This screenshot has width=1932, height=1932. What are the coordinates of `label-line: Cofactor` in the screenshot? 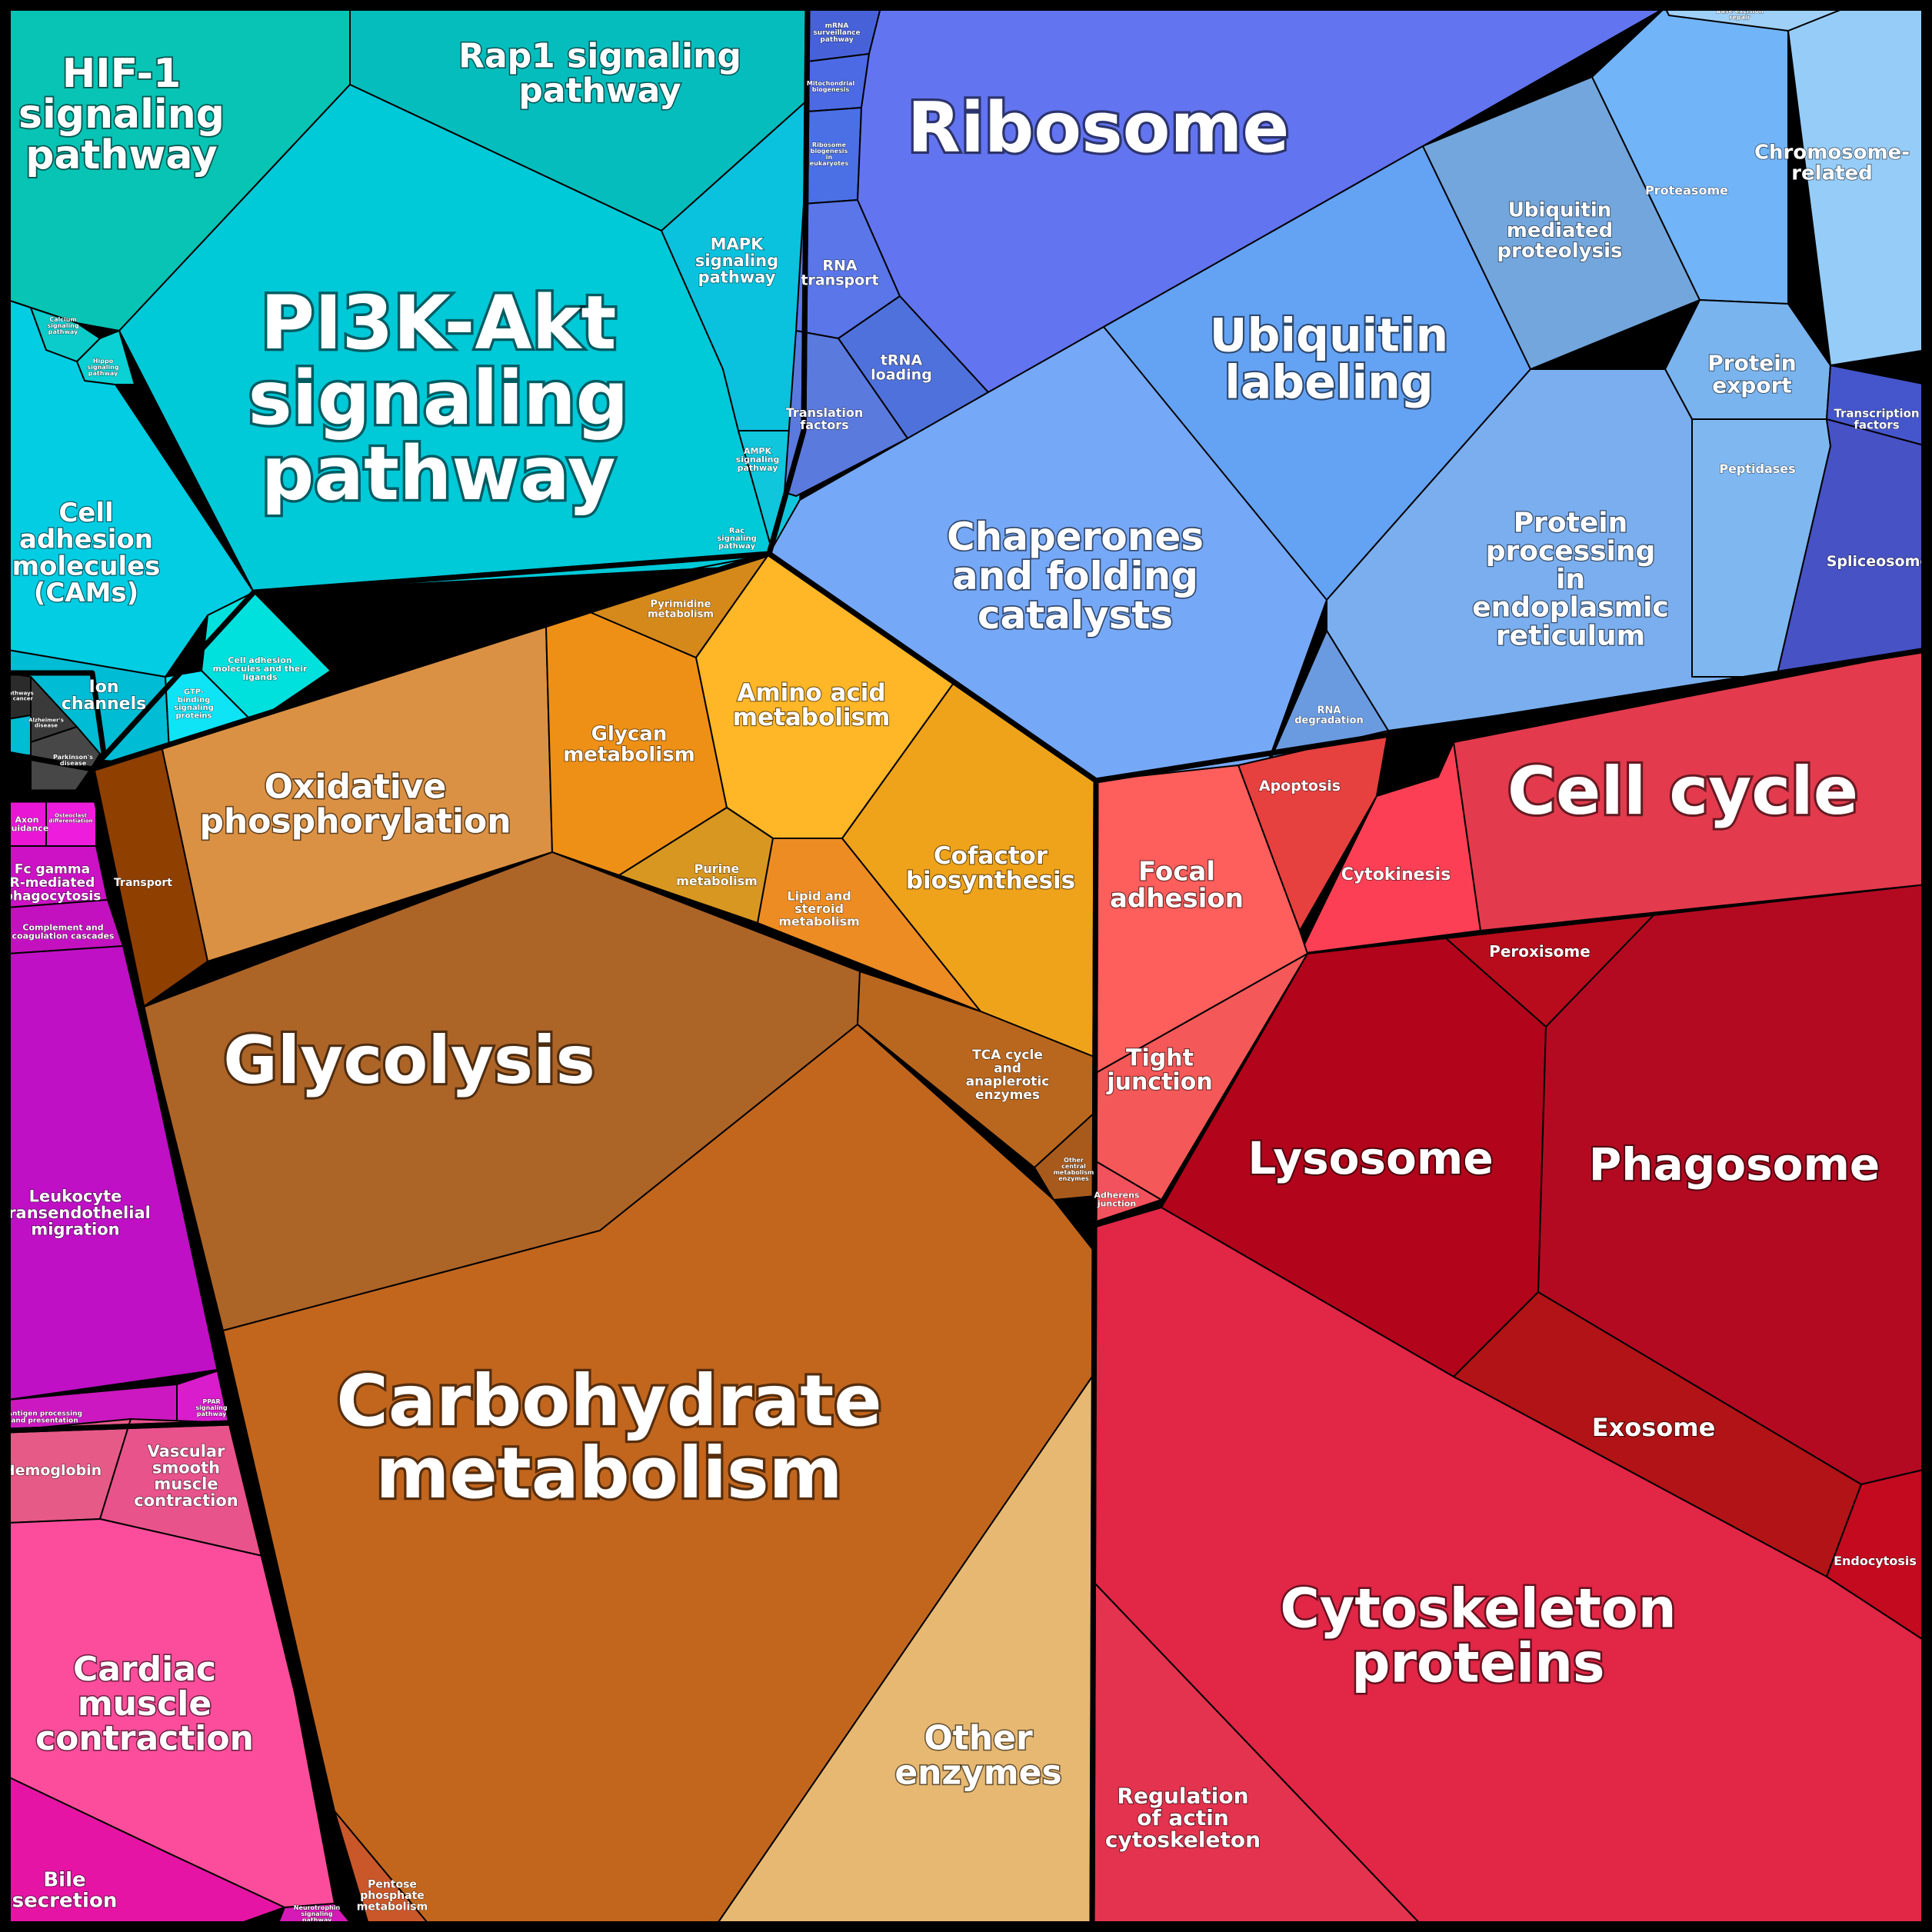 It's located at (991, 856).